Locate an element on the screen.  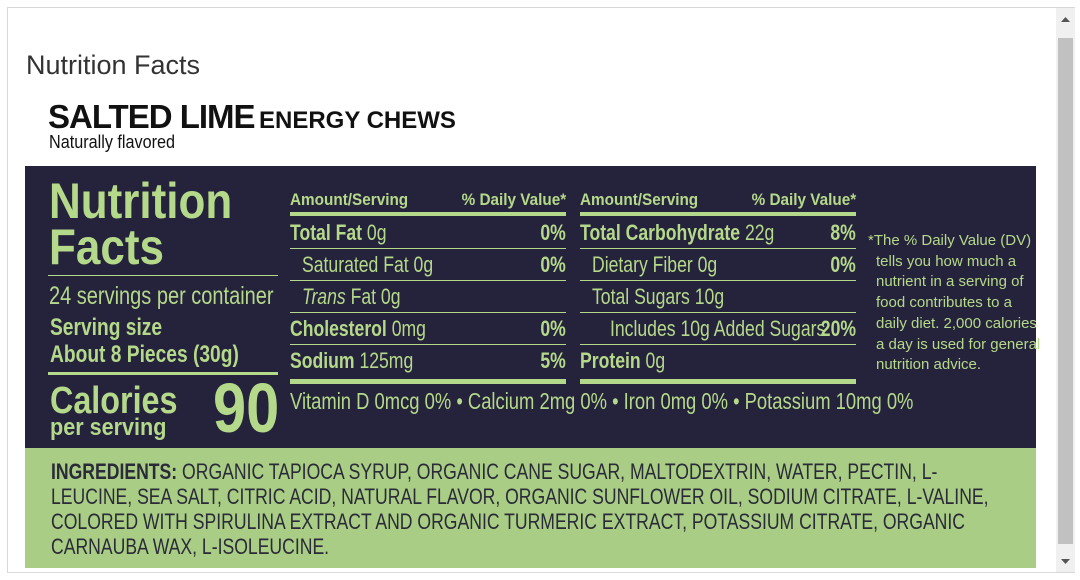
nutrient-row: Cholesterol 0mg 0% is located at coordinates (428, 329).